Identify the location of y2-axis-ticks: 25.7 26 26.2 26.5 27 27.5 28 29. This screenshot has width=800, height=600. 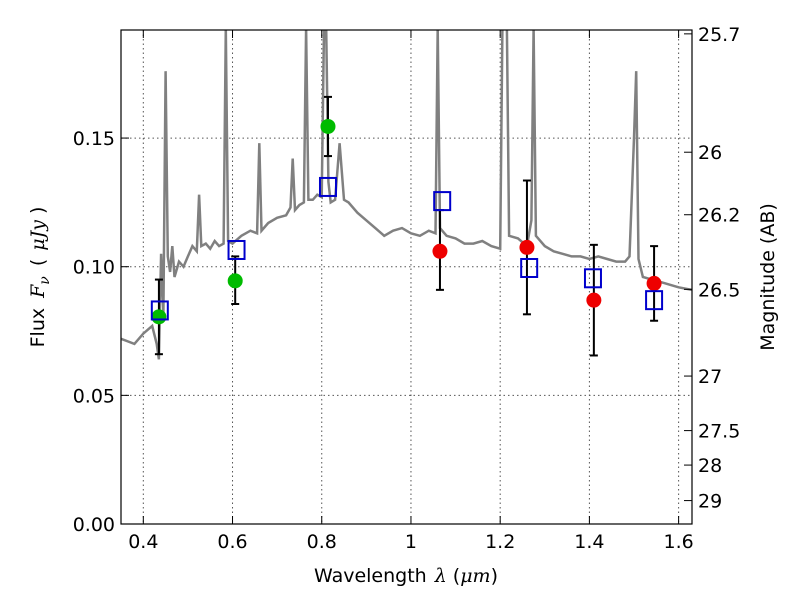
(712, 268).